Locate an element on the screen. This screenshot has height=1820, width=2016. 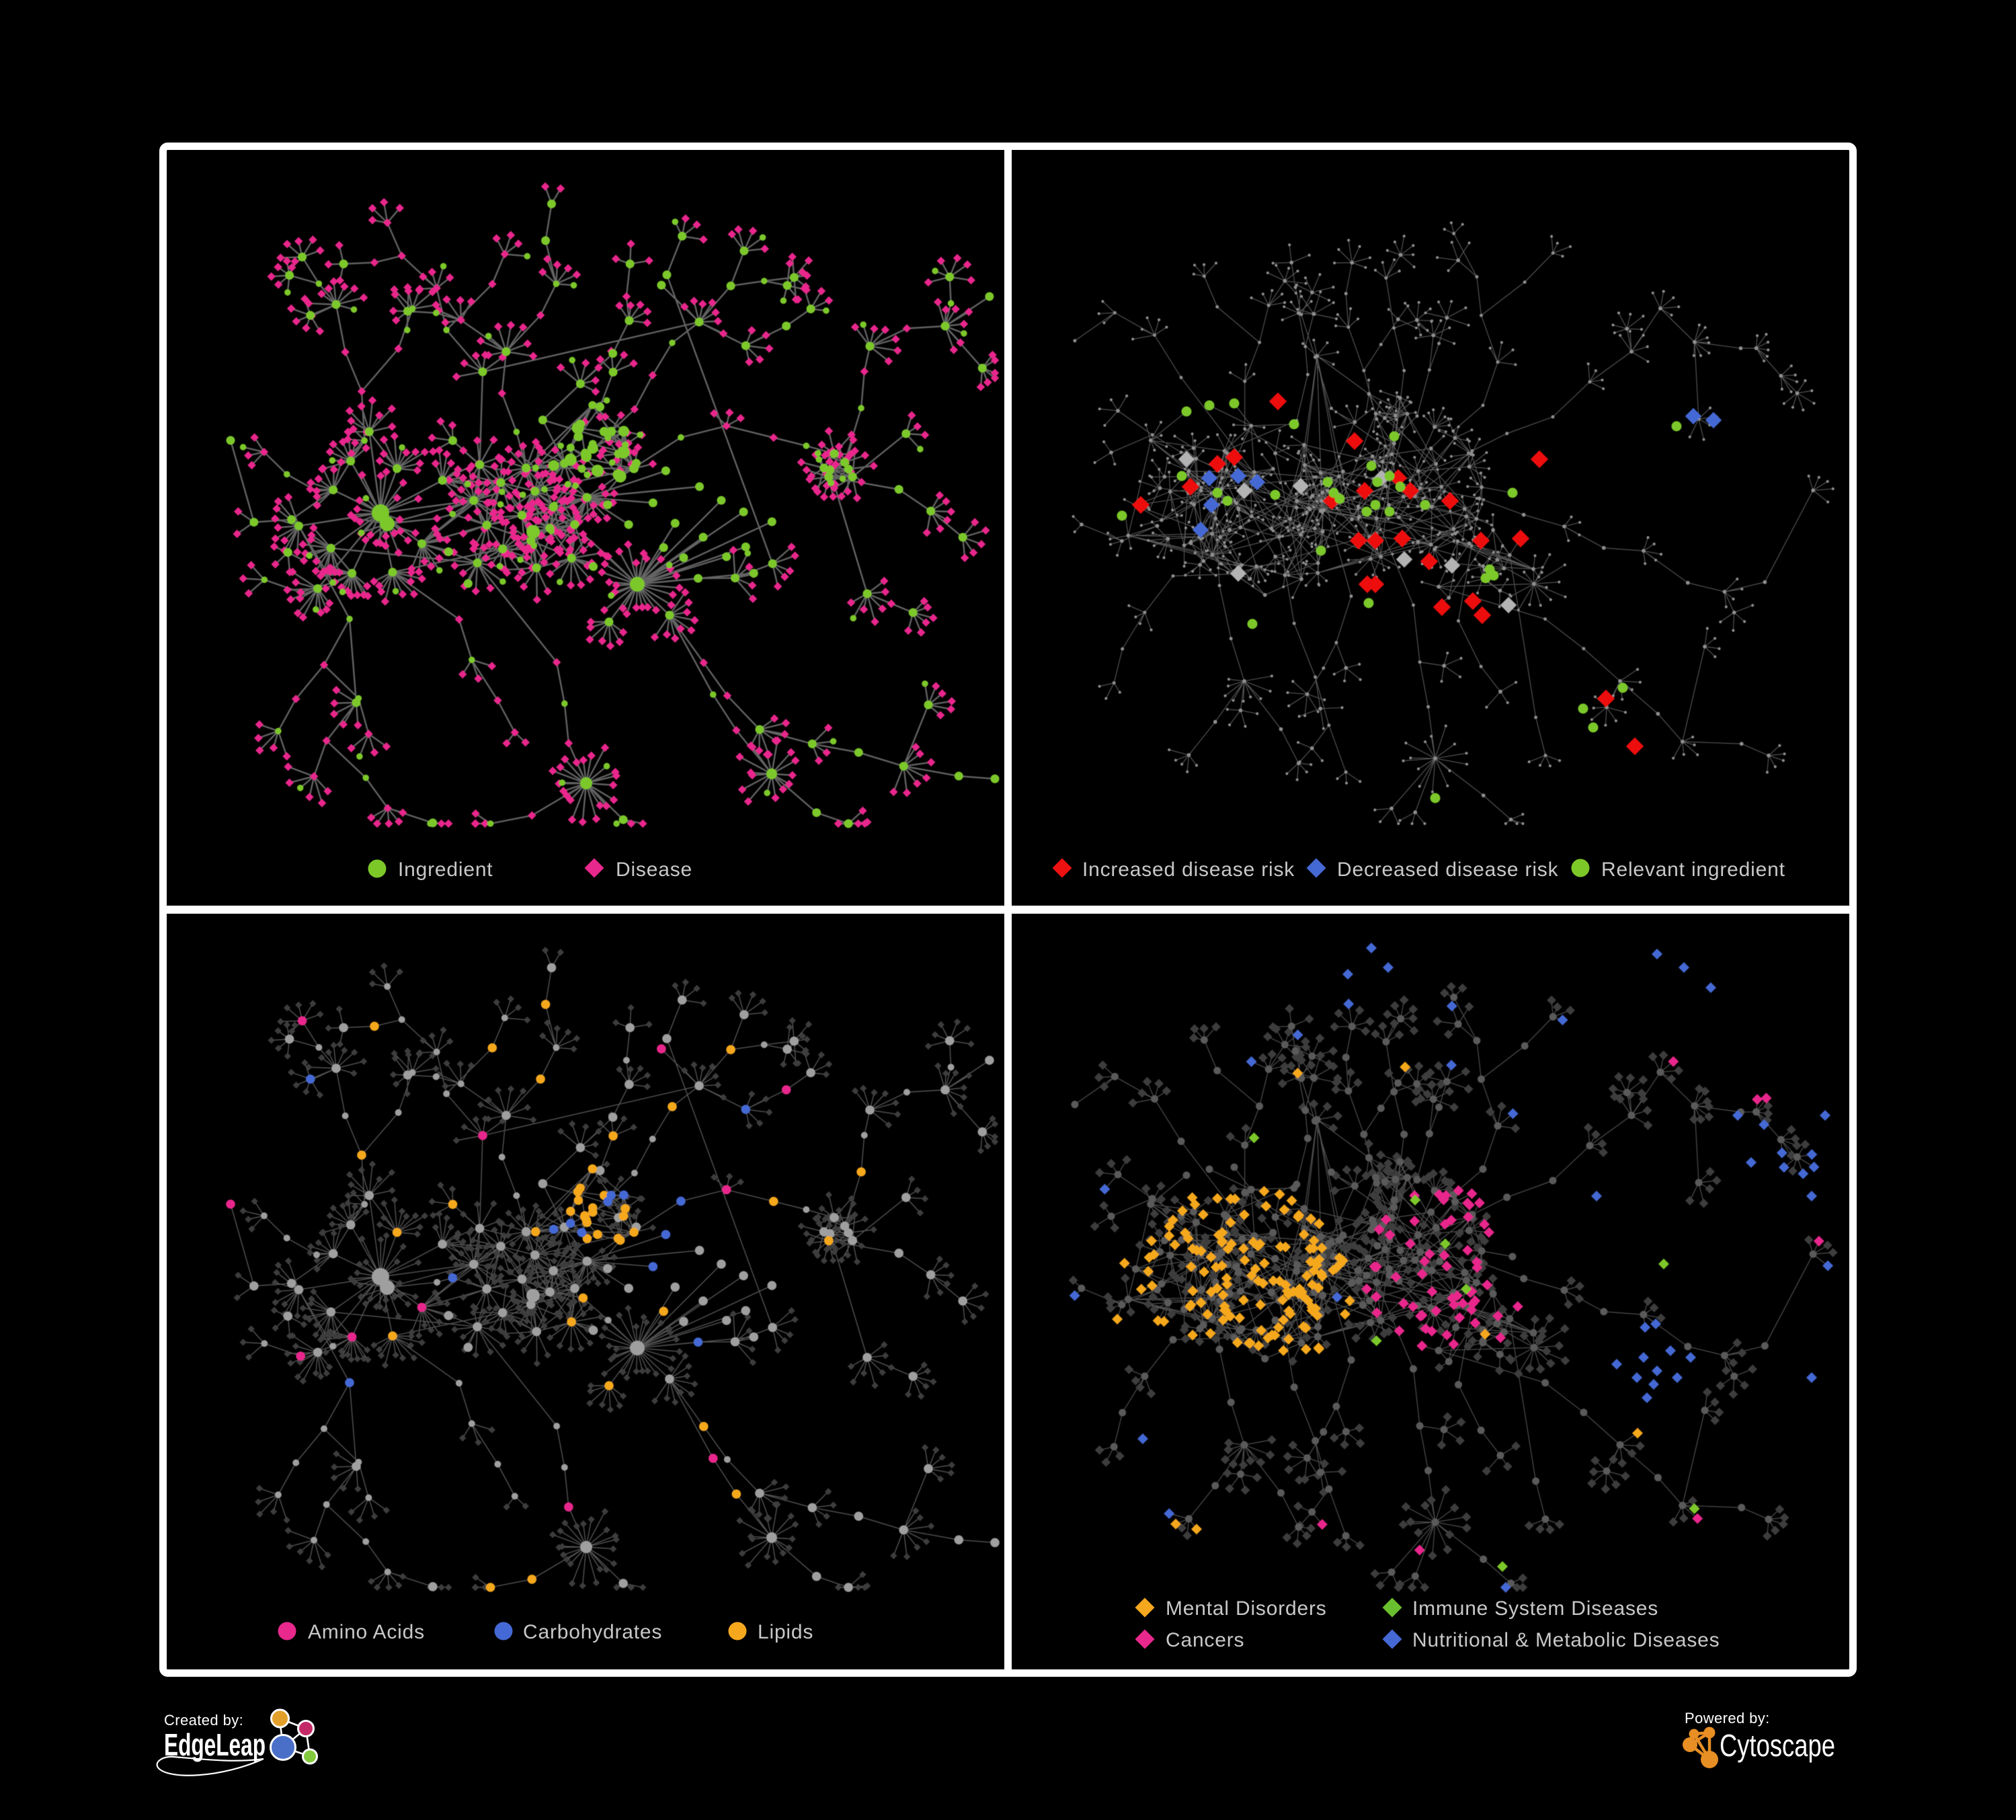
svg-text: Disease is located at coordinates (654, 870).